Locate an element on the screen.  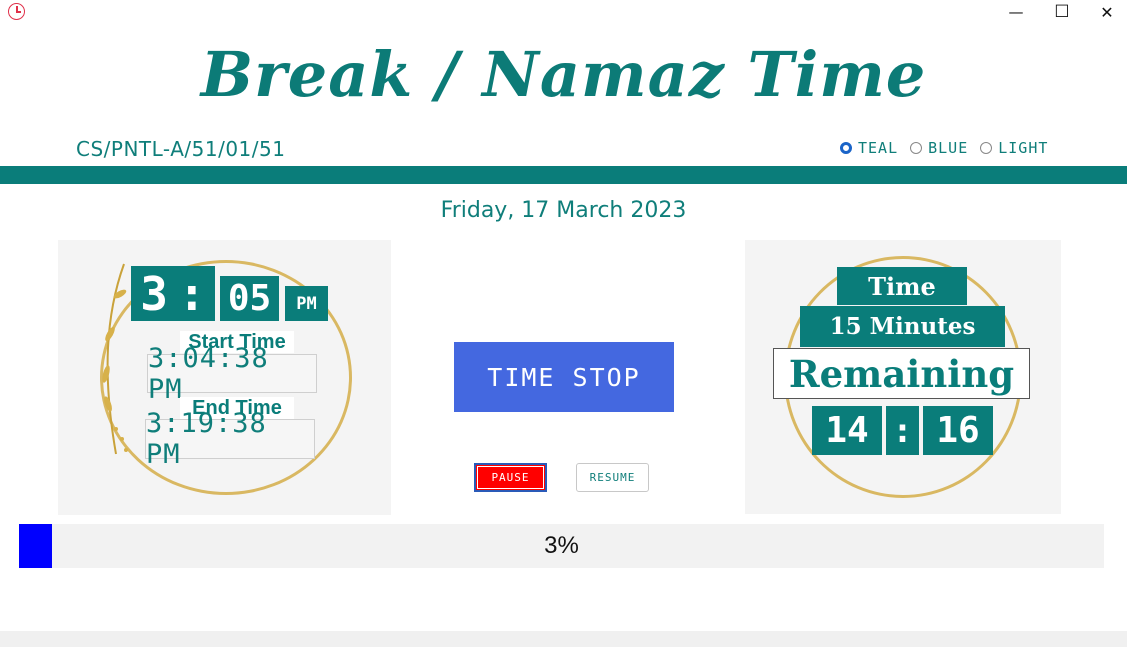
gold-ring-decoration is located at coordinates (226, 377).